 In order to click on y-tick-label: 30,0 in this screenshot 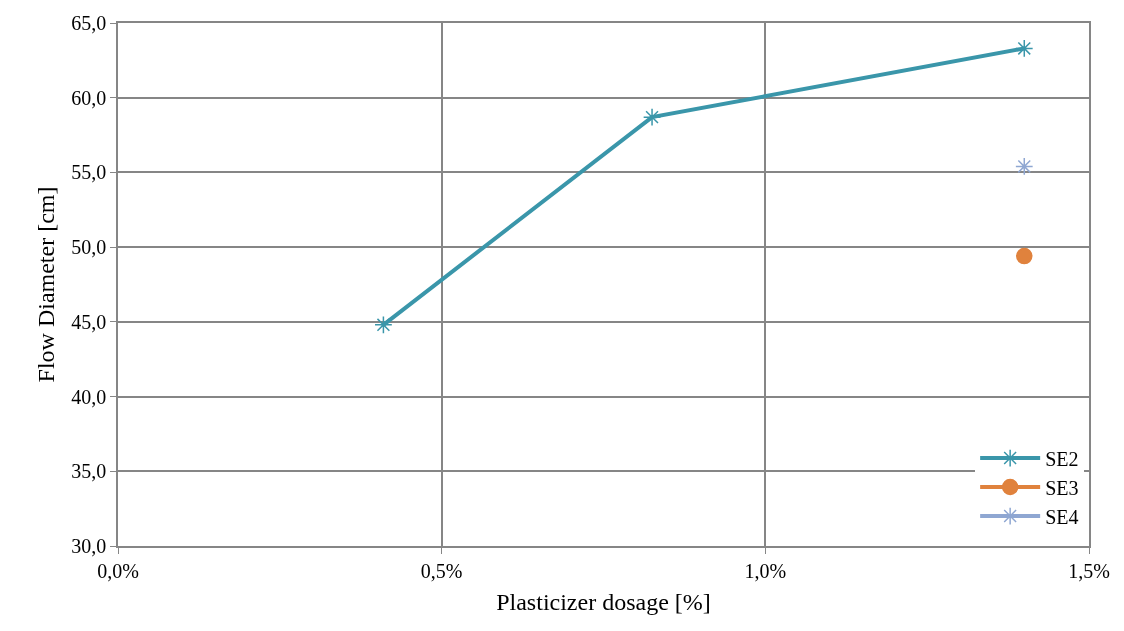, I will do `click(89, 546)`.